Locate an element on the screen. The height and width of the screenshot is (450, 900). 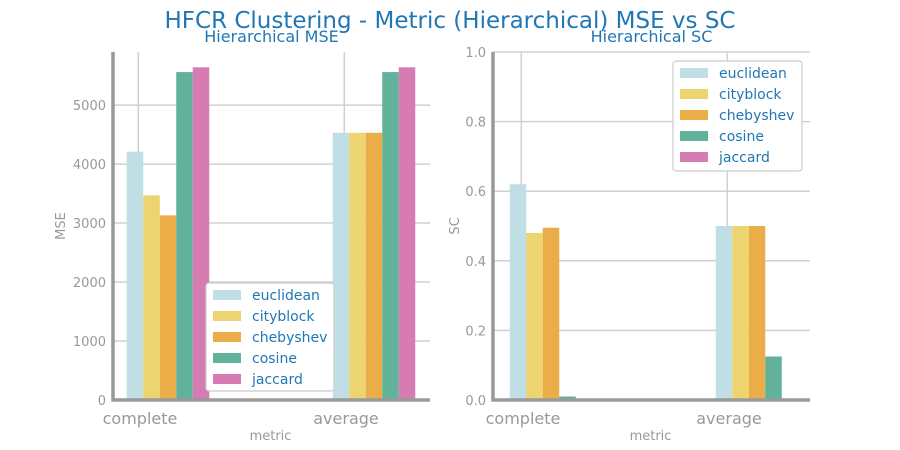
y-axis-label: SC is located at coordinates (455, 225).